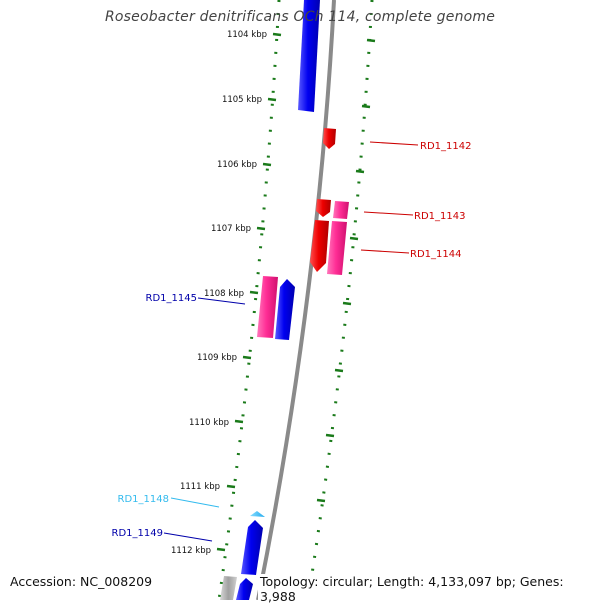 This screenshot has height=604, width=600. I want to click on outer-major-ticks, so click(346, 270).